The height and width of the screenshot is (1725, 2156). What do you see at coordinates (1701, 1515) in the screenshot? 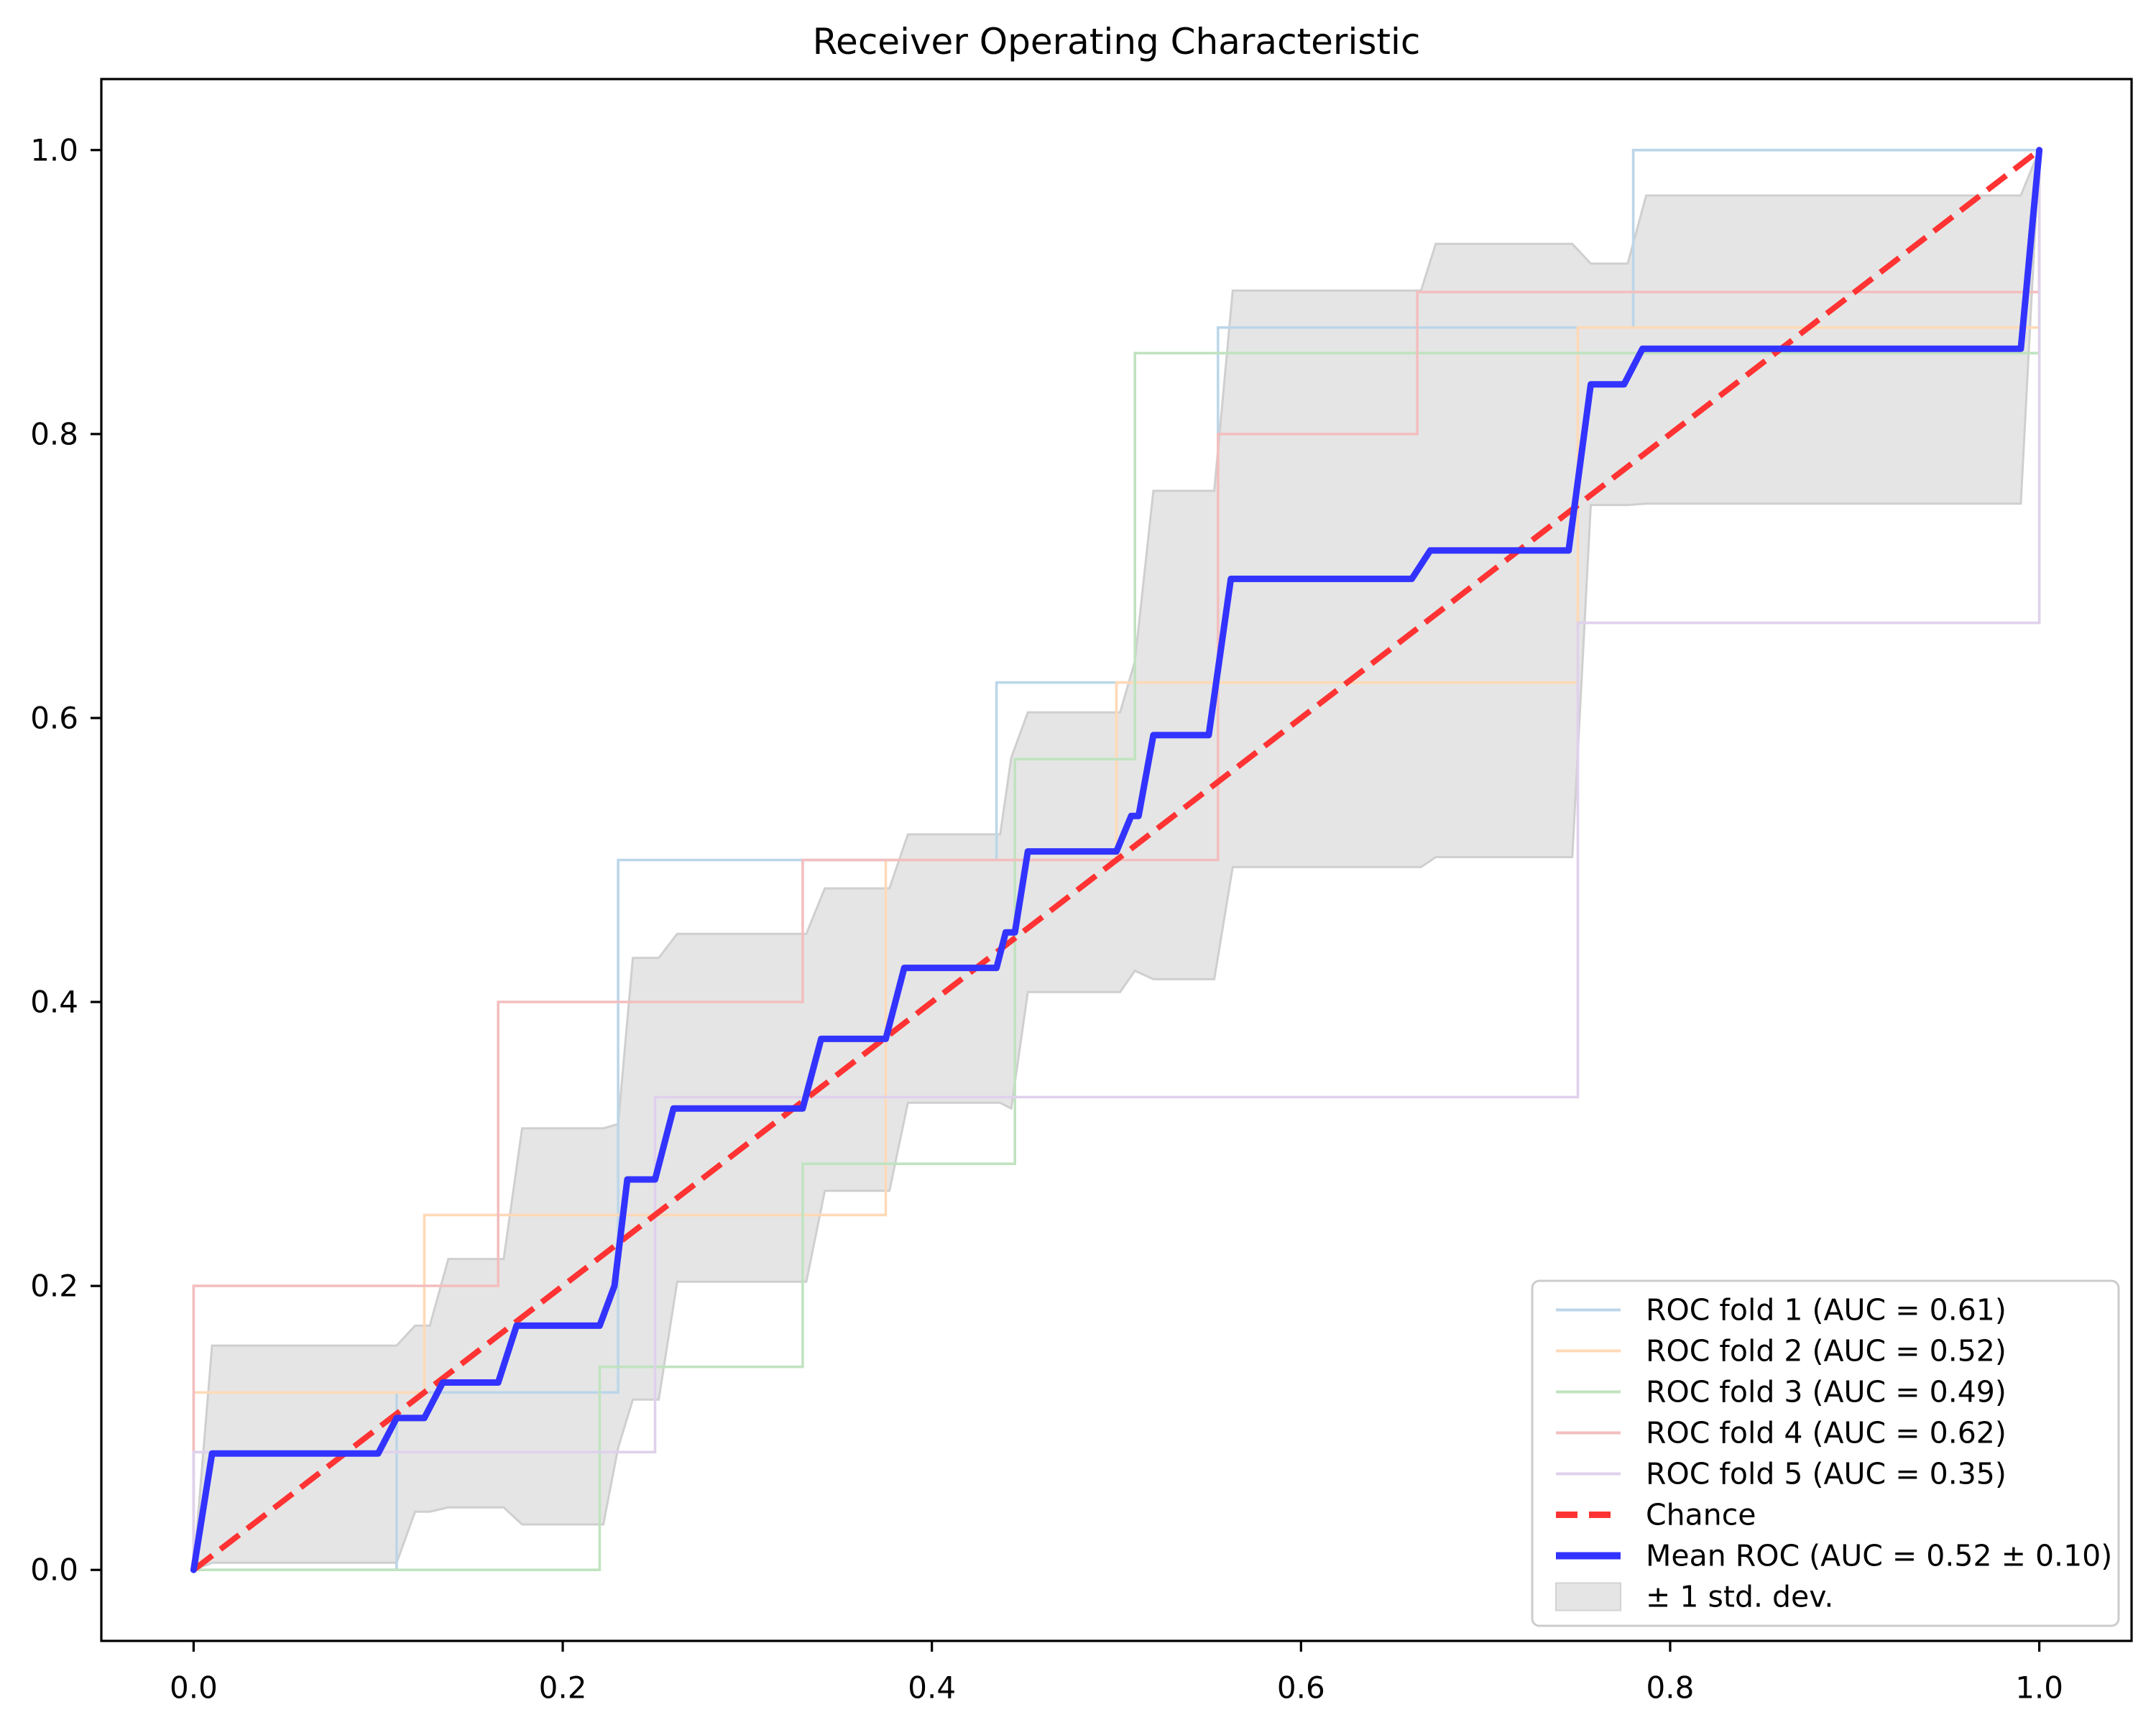
I see `legend-item-chance-label: Chance` at bounding box center [1701, 1515].